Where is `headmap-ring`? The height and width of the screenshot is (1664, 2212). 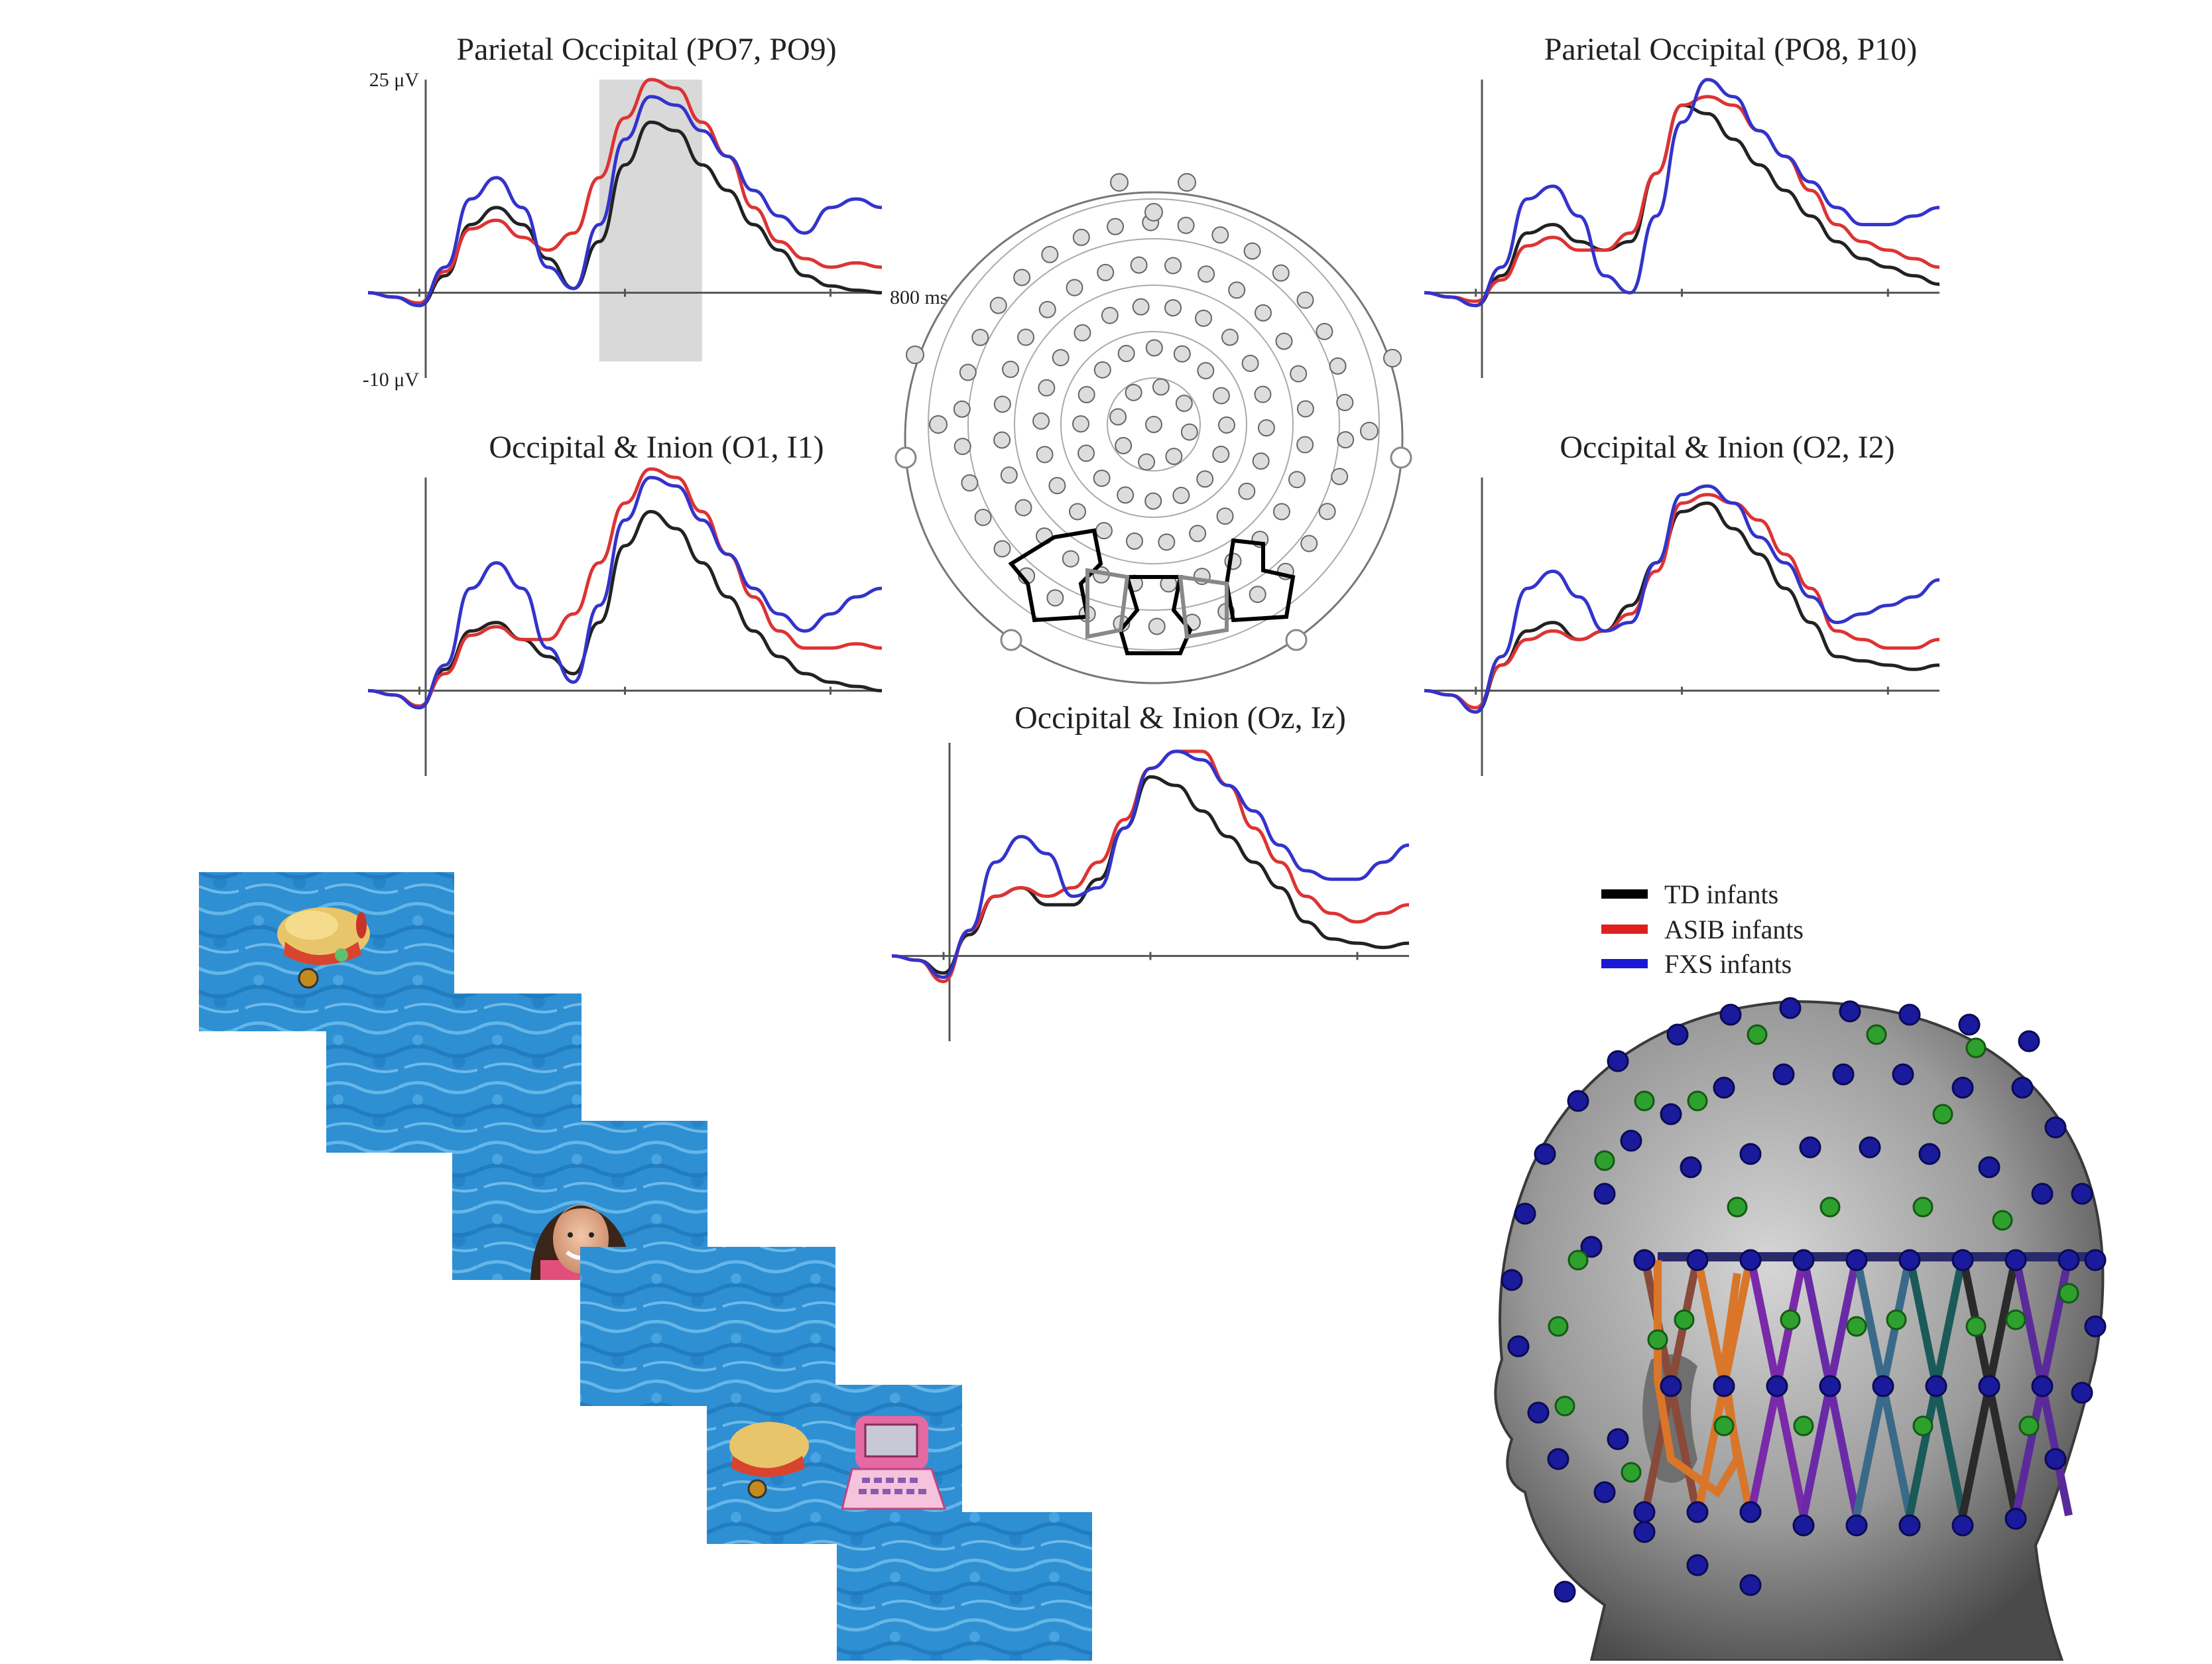 headmap-ring is located at coordinates (1154, 424).